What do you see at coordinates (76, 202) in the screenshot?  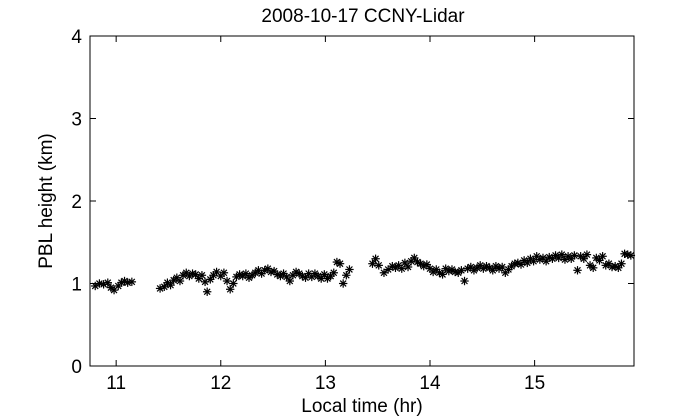 I see `y-tick-label: 2` at bounding box center [76, 202].